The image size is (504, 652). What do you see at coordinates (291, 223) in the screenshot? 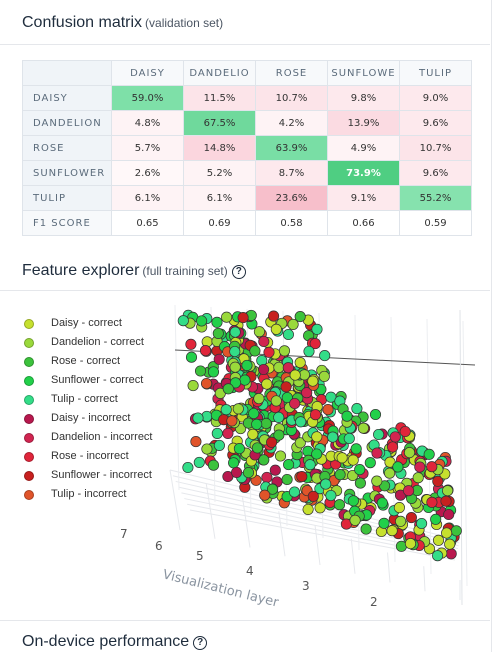
I see `f1-cell: 0.58` at bounding box center [291, 223].